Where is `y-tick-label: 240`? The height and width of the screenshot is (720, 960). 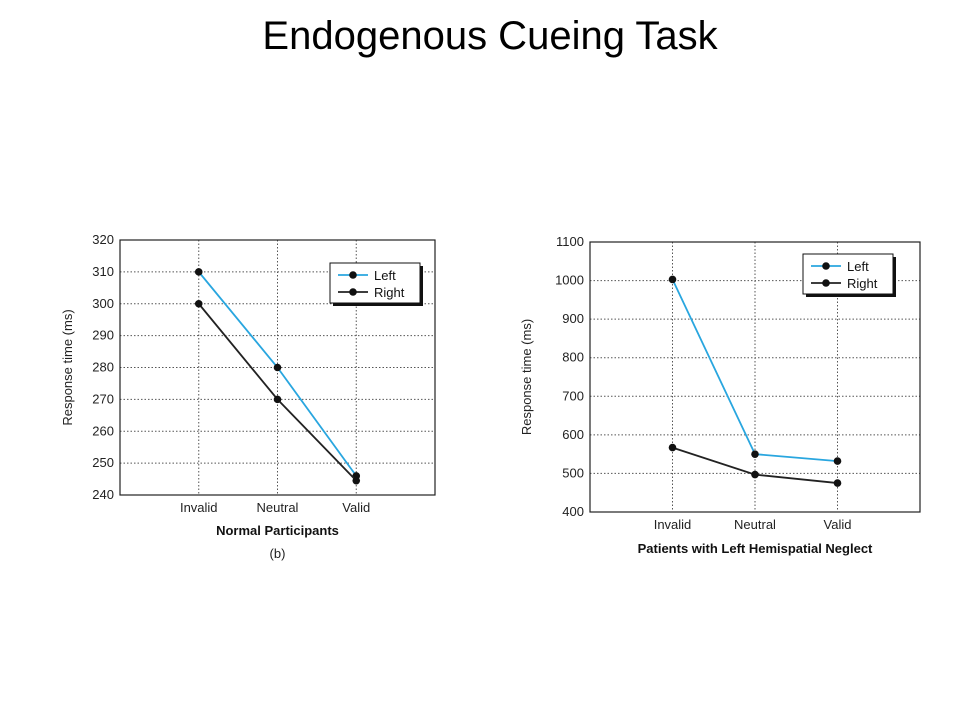 y-tick-label: 240 is located at coordinates (103, 494).